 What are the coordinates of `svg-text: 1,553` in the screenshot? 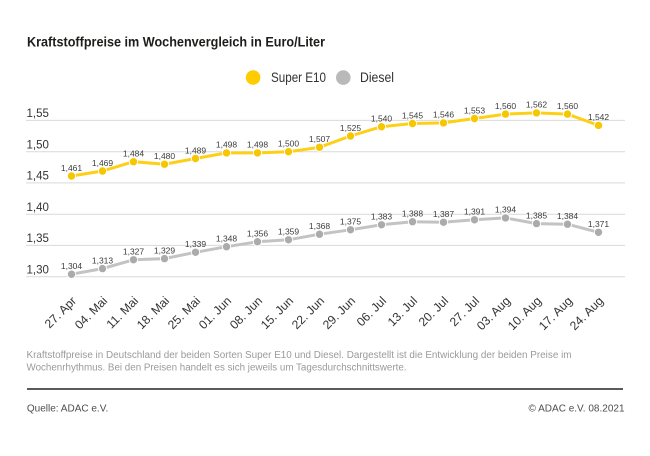 It's located at (475, 110).